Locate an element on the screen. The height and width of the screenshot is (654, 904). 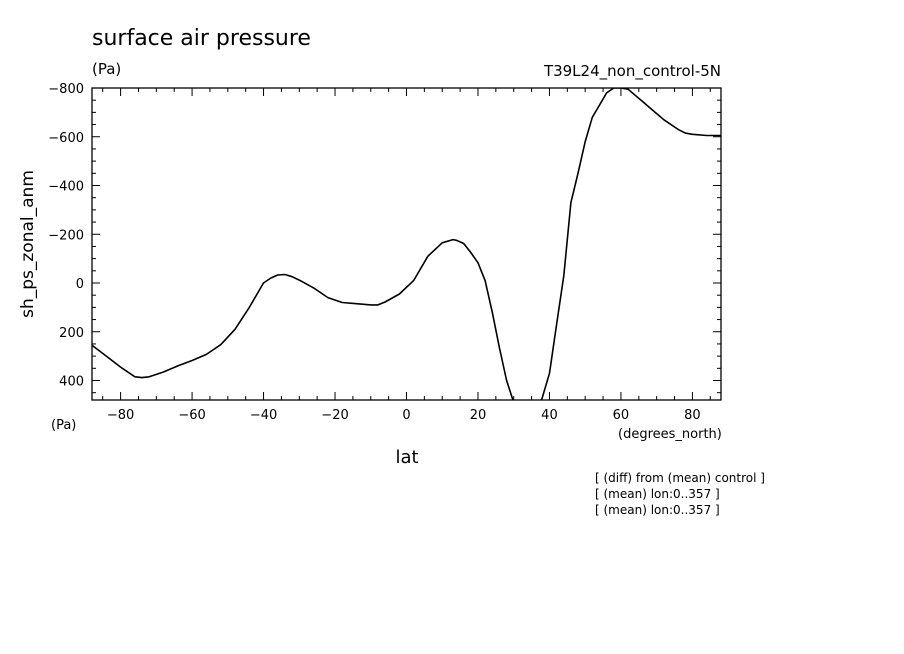
x-axis-label: lat is located at coordinates (406, 457).